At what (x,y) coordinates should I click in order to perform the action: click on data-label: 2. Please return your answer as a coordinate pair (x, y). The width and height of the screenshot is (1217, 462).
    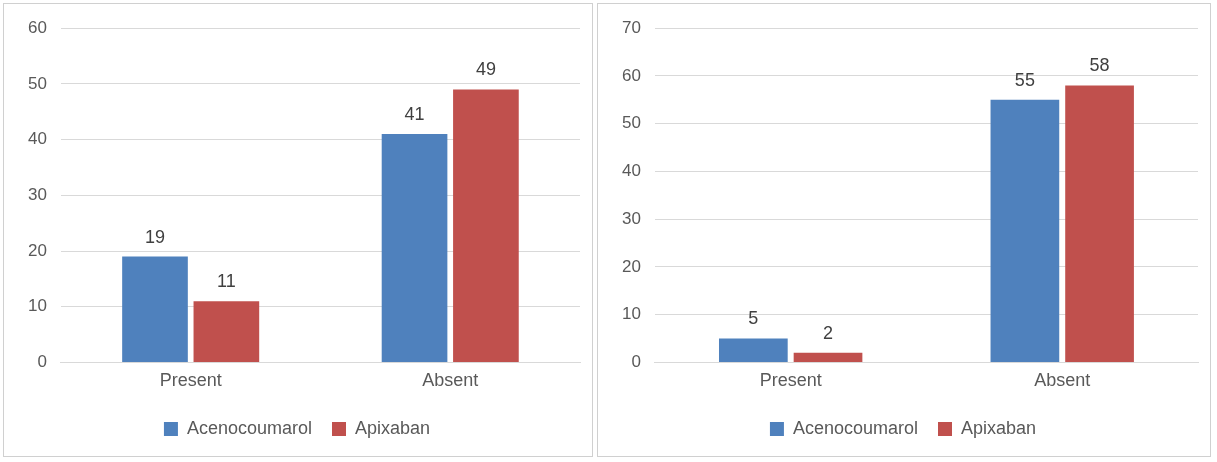
    Looking at the image, I should click on (828, 332).